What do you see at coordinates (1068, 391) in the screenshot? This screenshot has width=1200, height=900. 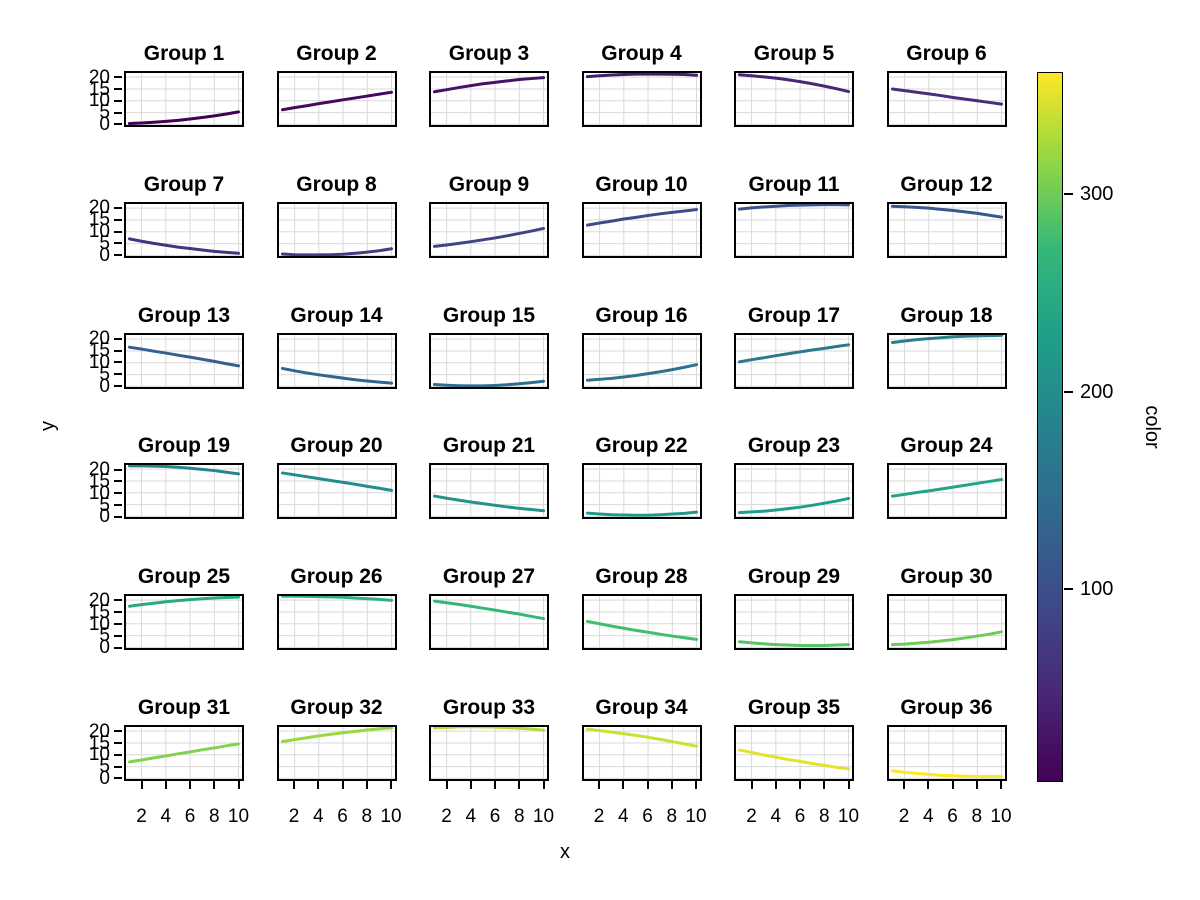 I see `colorbar-tick-mark` at bounding box center [1068, 391].